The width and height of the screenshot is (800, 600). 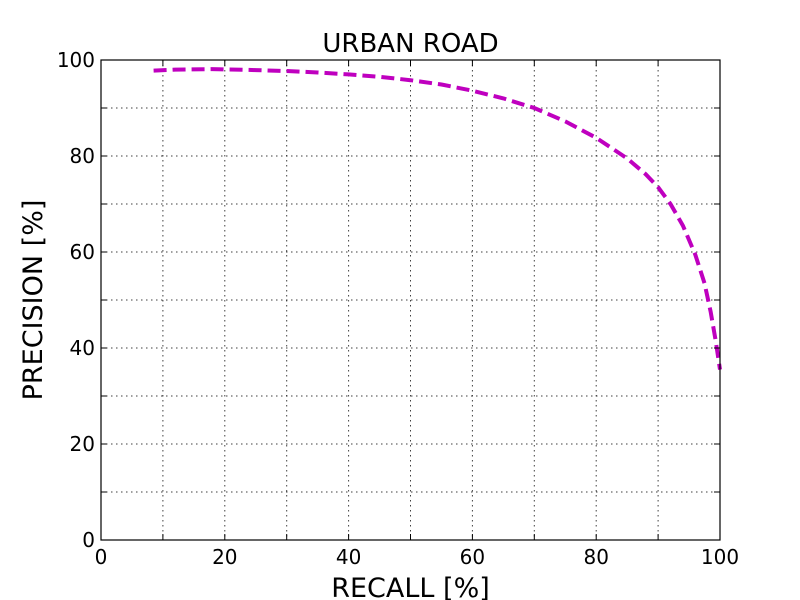 What do you see at coordinates (595, 557) in the screenshot?
I see `x-tick-label: 80` at bounding box center [595, 557].